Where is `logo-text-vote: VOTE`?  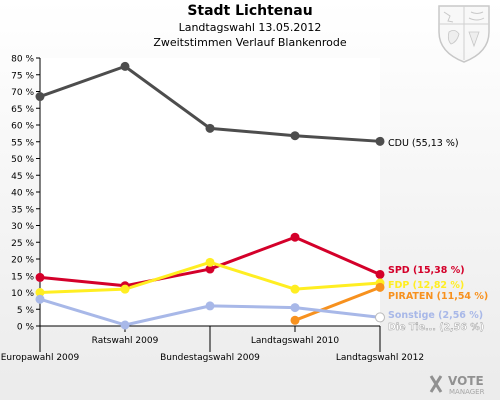 logo-text-vote: VOTE is located at coordinates (466, 381).